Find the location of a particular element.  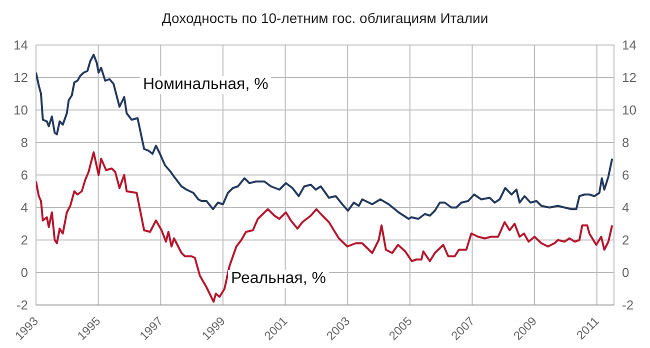

y-tick-label: 0 is located at coordinates (24, 272).